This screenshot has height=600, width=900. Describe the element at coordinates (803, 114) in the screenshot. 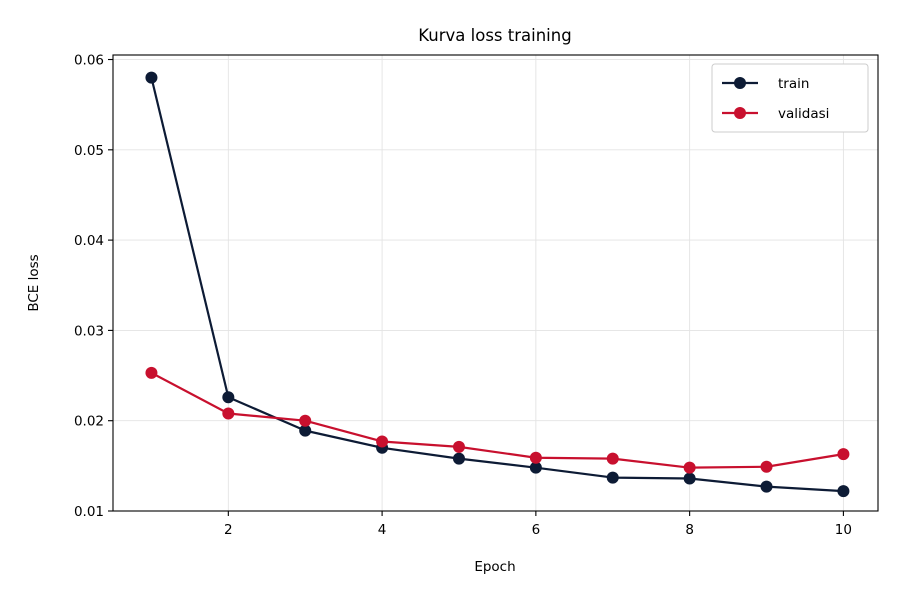

I see `legend-label-validasi: validasi` at that location.